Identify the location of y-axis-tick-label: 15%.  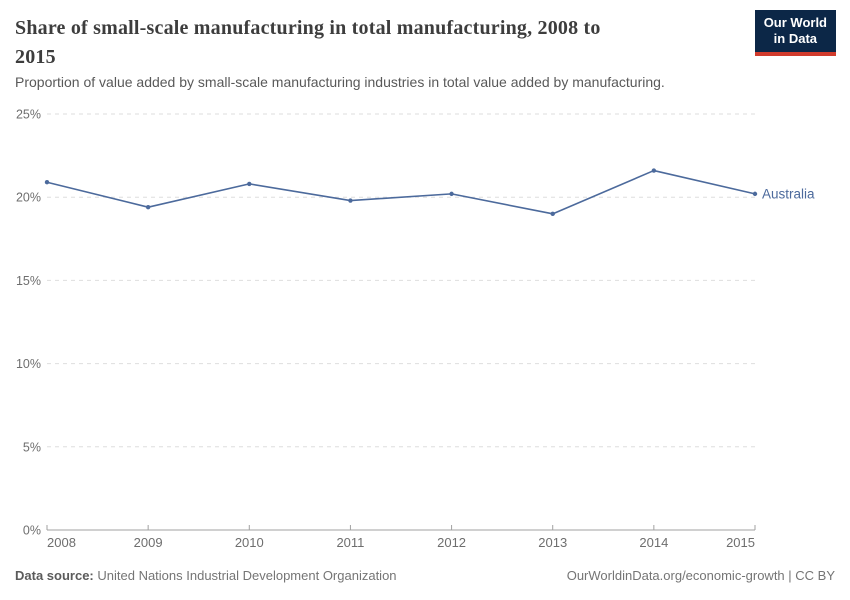
(28, 281).